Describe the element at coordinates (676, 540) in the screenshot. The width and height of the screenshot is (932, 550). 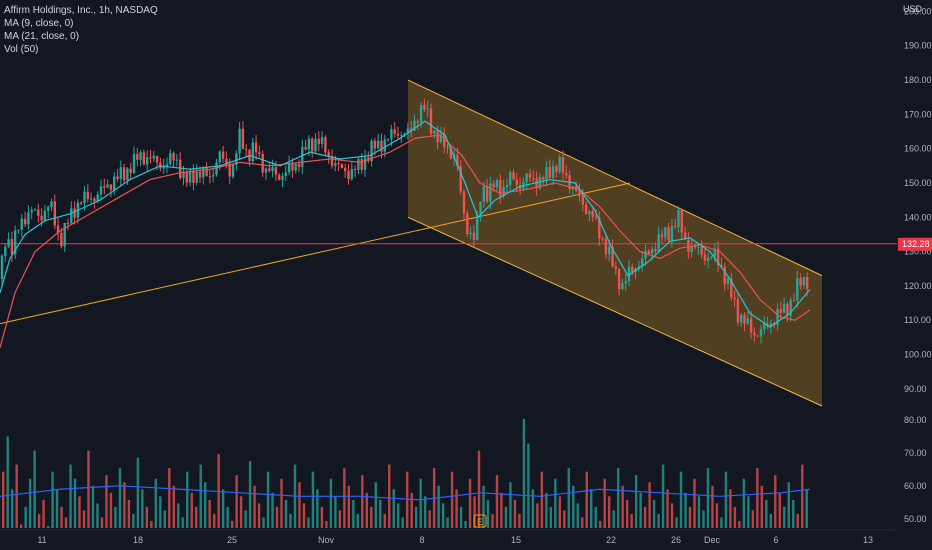
I see `x-tick-label: 26` at that location.